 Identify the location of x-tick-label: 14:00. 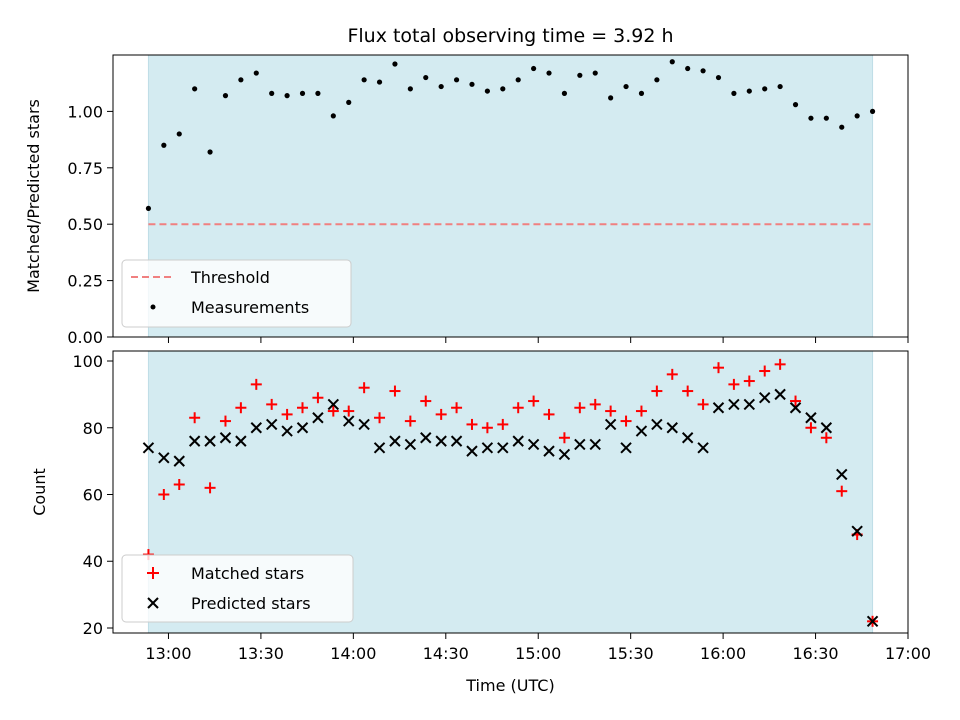
(353, 653).